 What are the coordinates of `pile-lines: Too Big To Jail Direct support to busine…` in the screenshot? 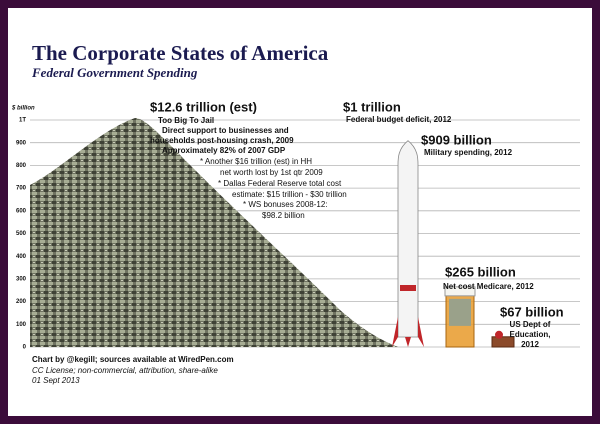 It's located at (222, 135).